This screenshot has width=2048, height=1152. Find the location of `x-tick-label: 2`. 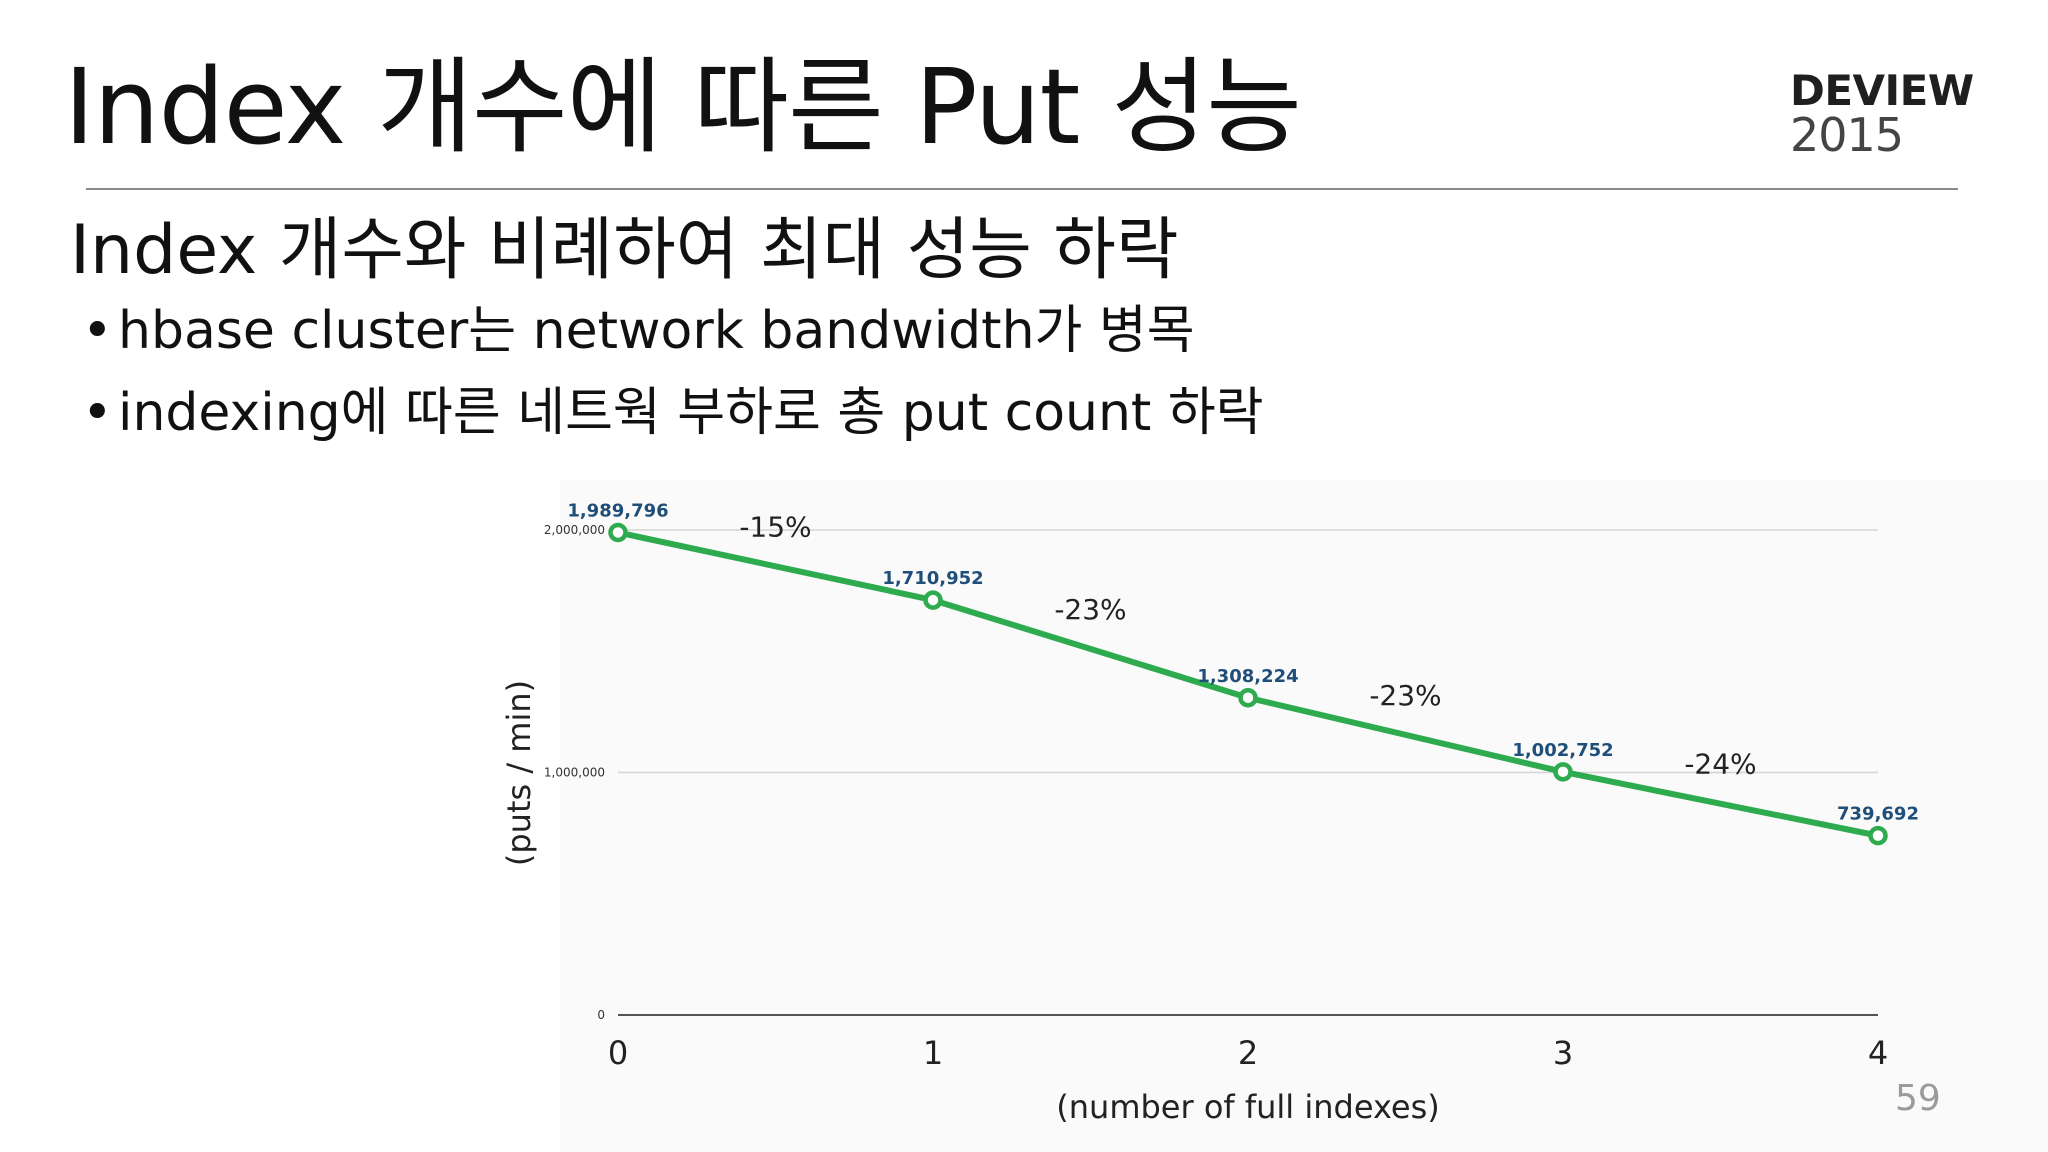

x-tick-label: 2 is located at coordinates (1248, 1053).